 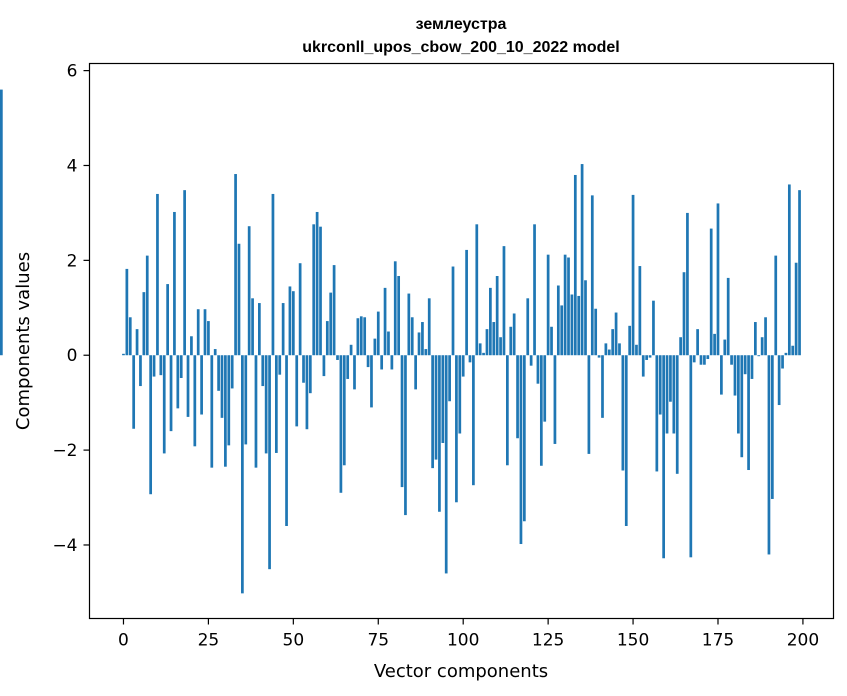 What do you see at coordinates (460, 47) in the screenshot?
I see `chart-title-line-2: ukrconll_upos_cbow_200_10_2022 model` at bounding box center [460, 47].